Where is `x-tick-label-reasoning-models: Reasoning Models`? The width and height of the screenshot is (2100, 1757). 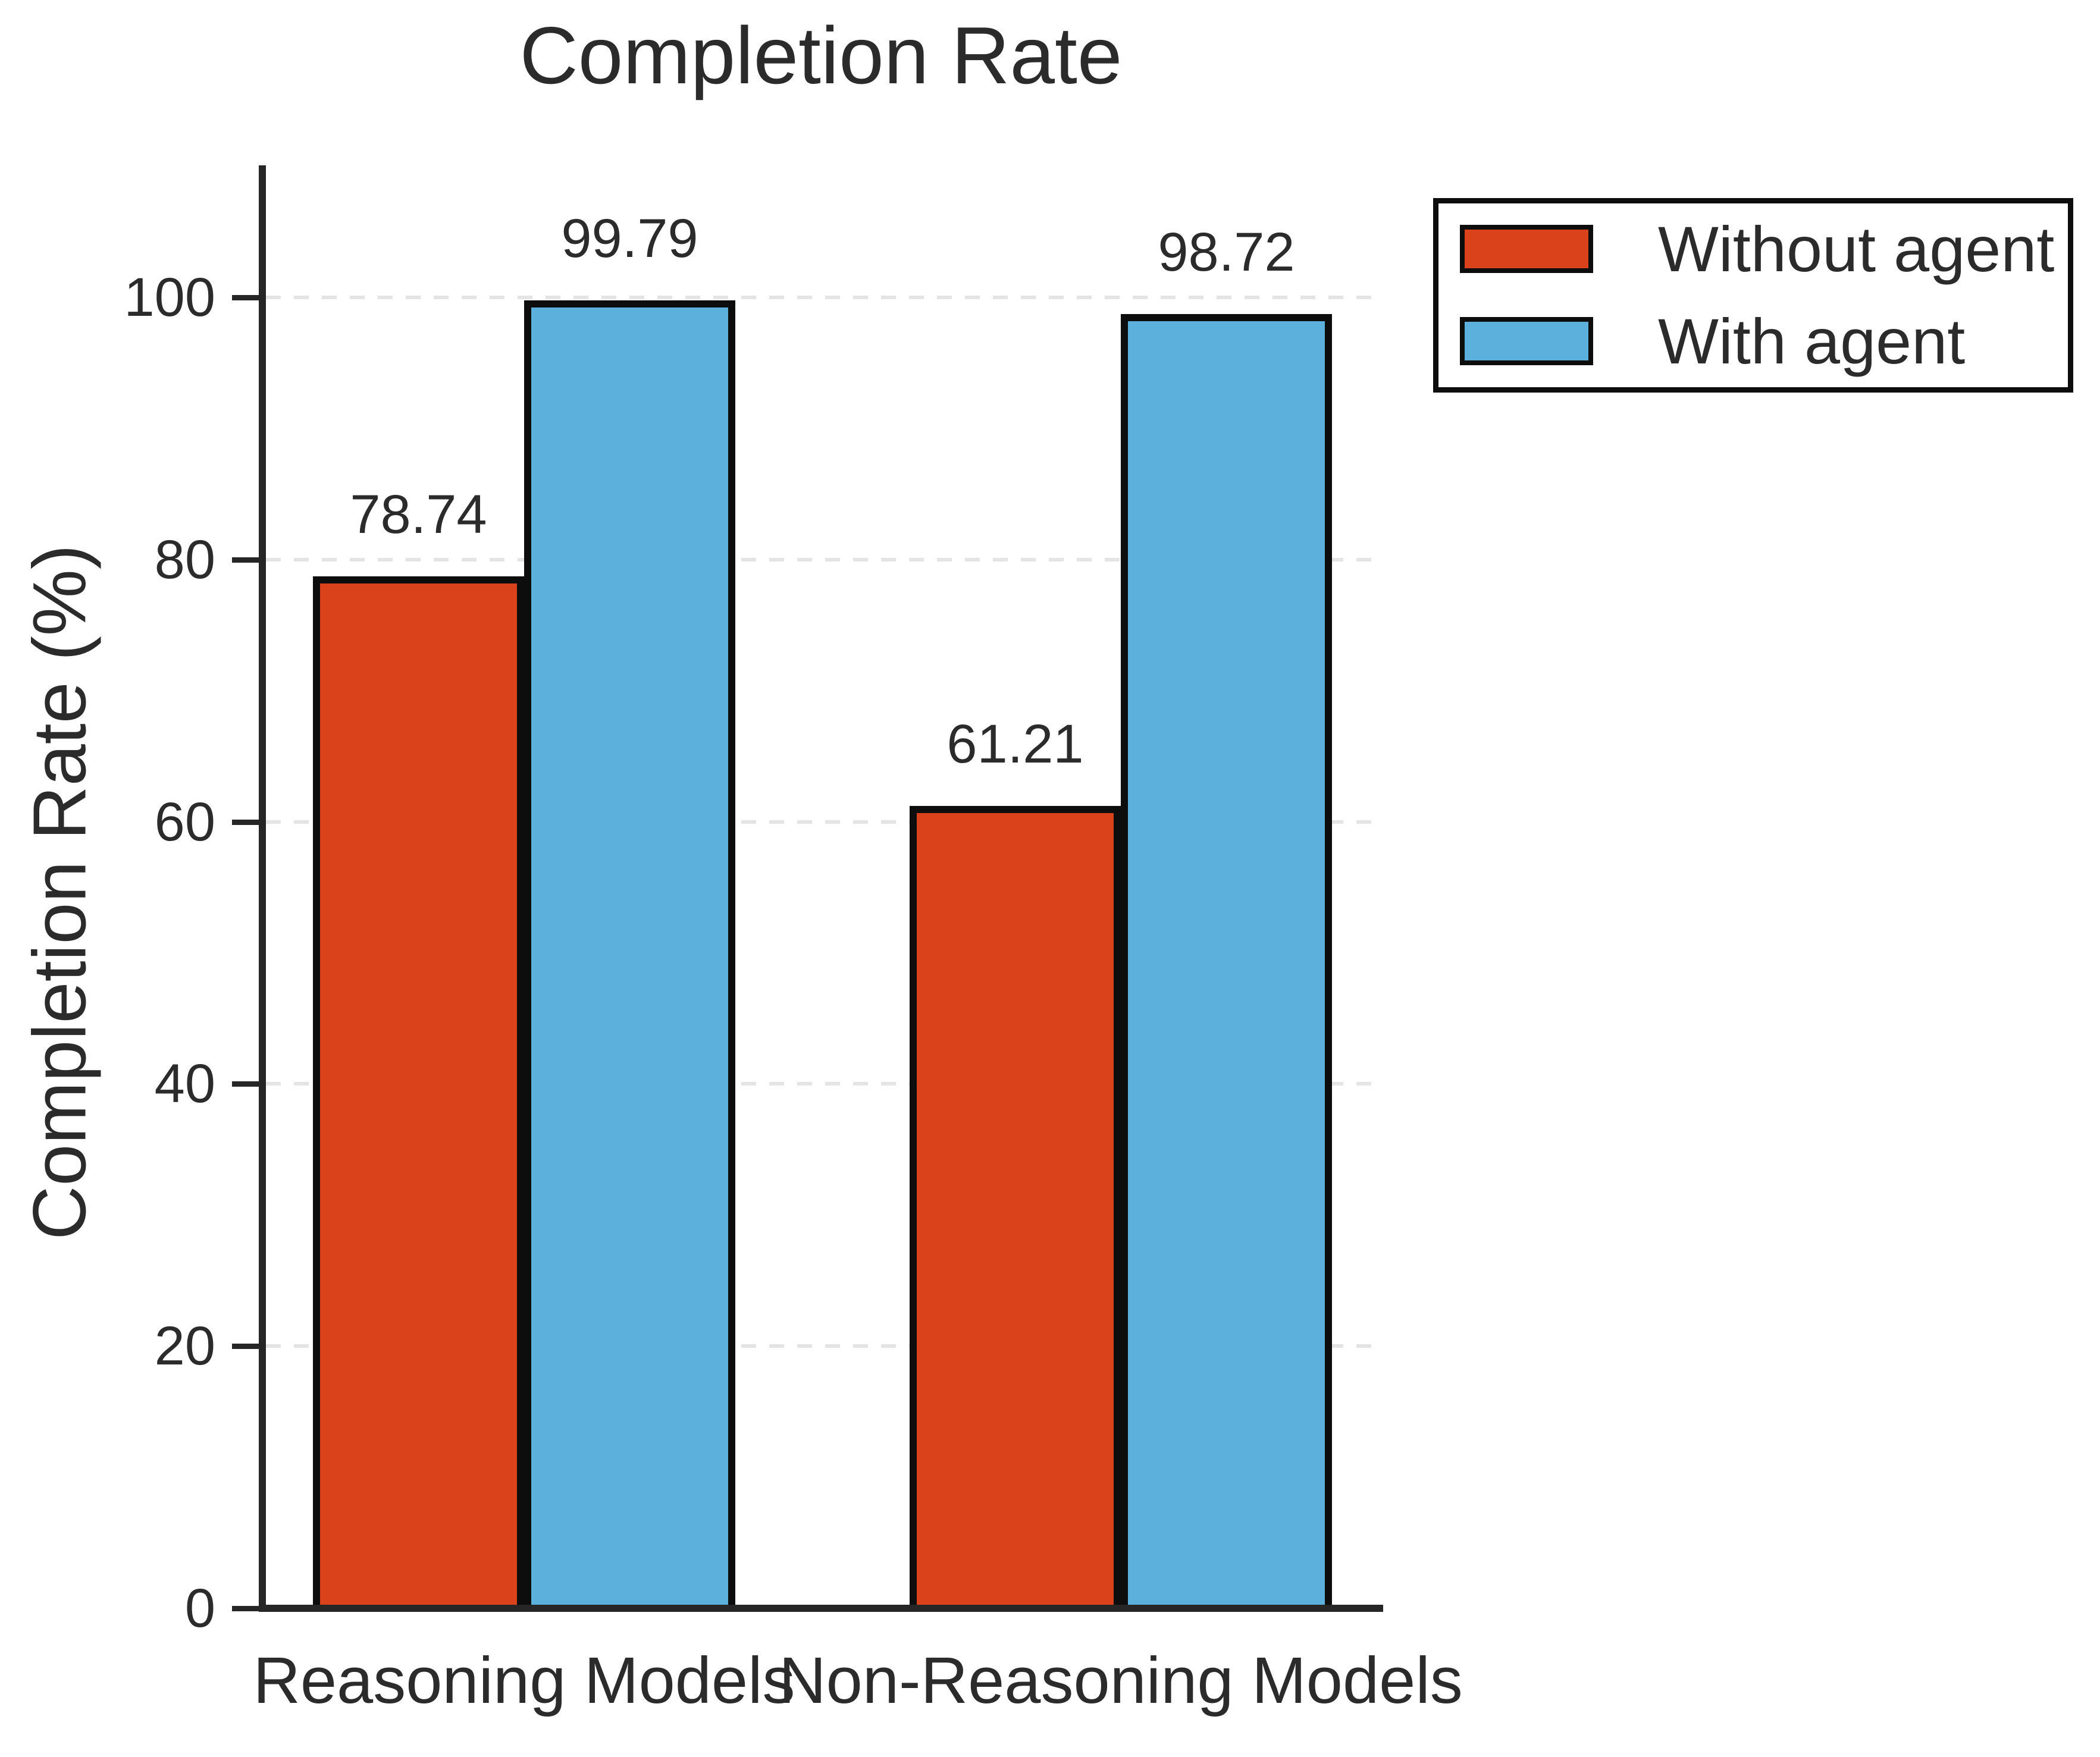 x-tick-label-reasoning-models: Reasoning Models is located at coordinates (524, 1680).